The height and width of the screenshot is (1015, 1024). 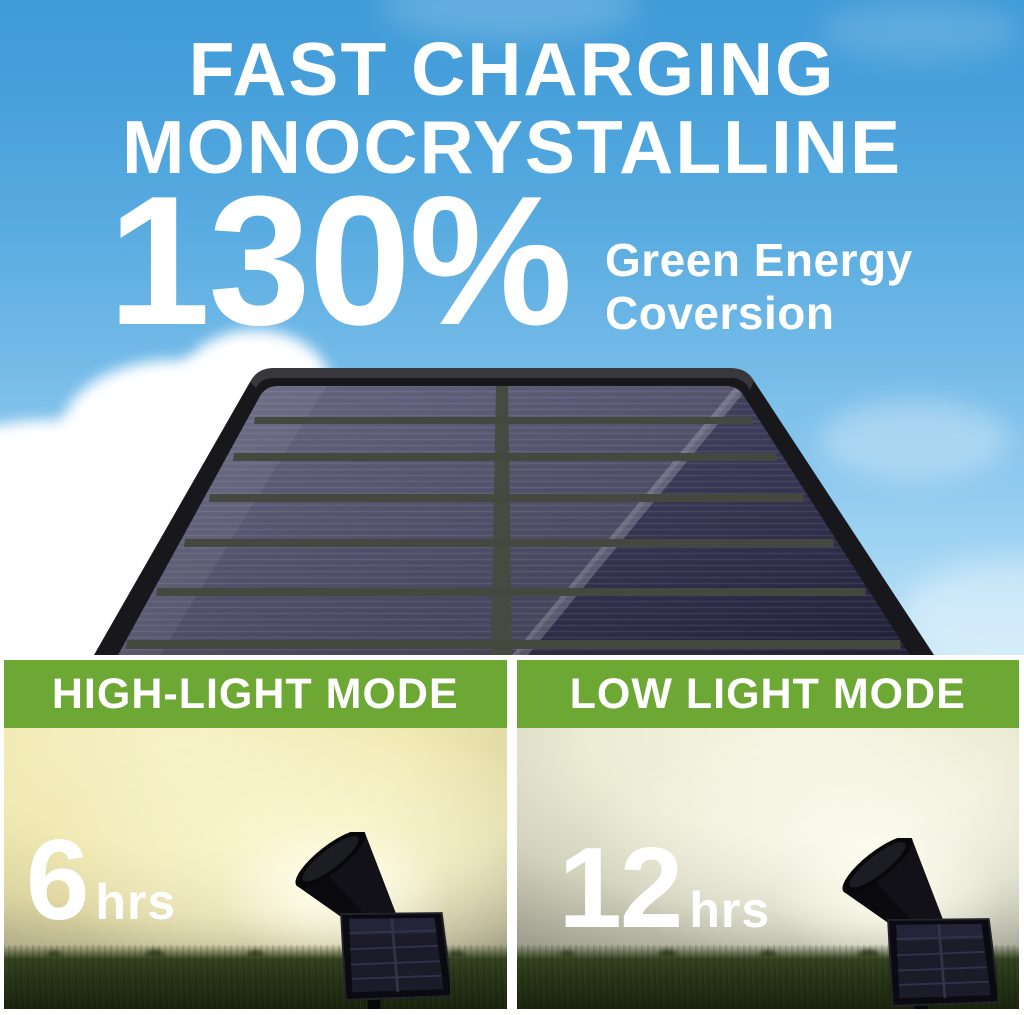 I want to click on stat-value: 130%, so click(x=340, y=260).